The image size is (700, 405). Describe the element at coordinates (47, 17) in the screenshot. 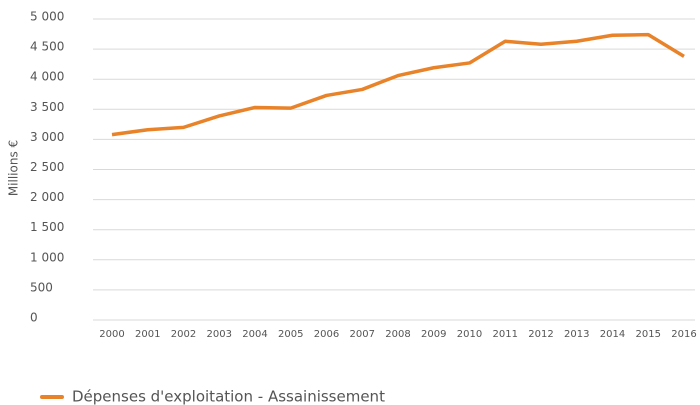

I see `y-tick-label: 5 000` at that location.